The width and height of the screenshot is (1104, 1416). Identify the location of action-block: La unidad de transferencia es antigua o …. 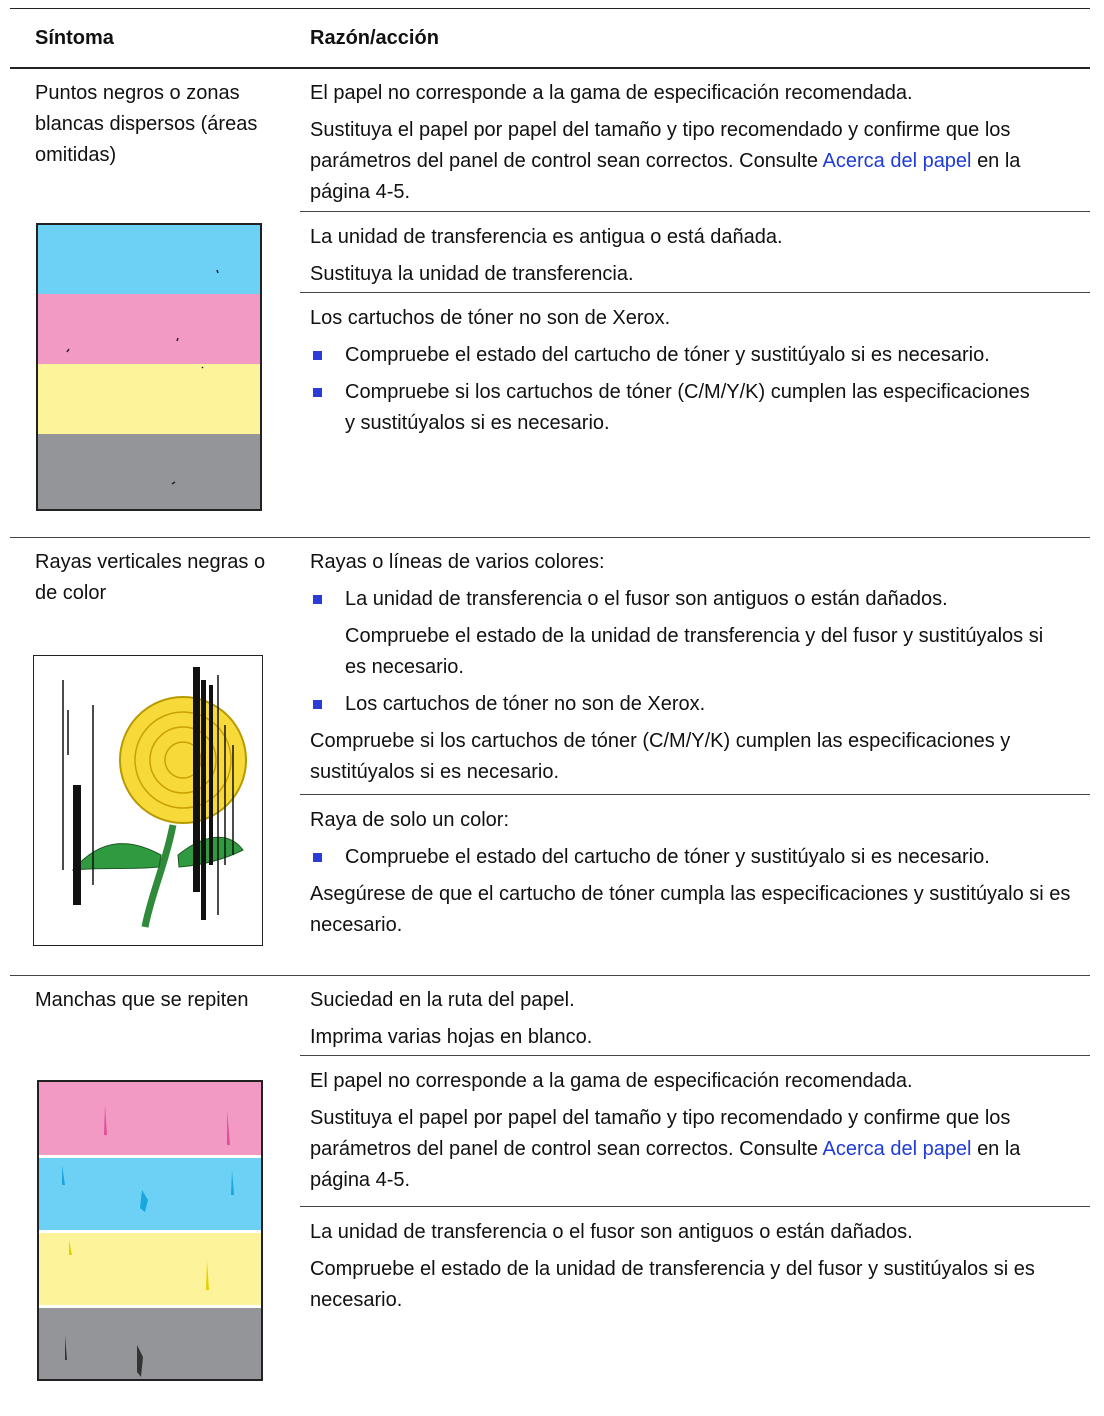
(695, 252).